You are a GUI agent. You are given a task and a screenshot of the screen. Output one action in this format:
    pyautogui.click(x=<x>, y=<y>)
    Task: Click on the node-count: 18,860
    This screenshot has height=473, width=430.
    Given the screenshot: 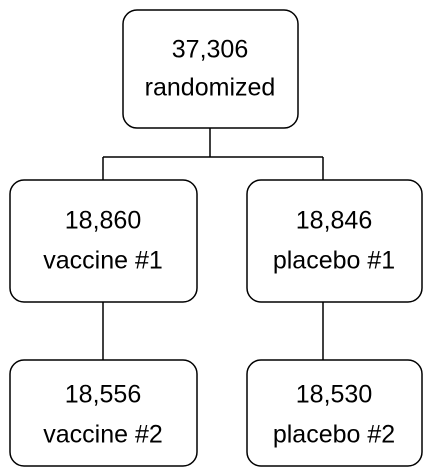 What is the action you would take?
    pyautogui.click(x=103, y=221)
    